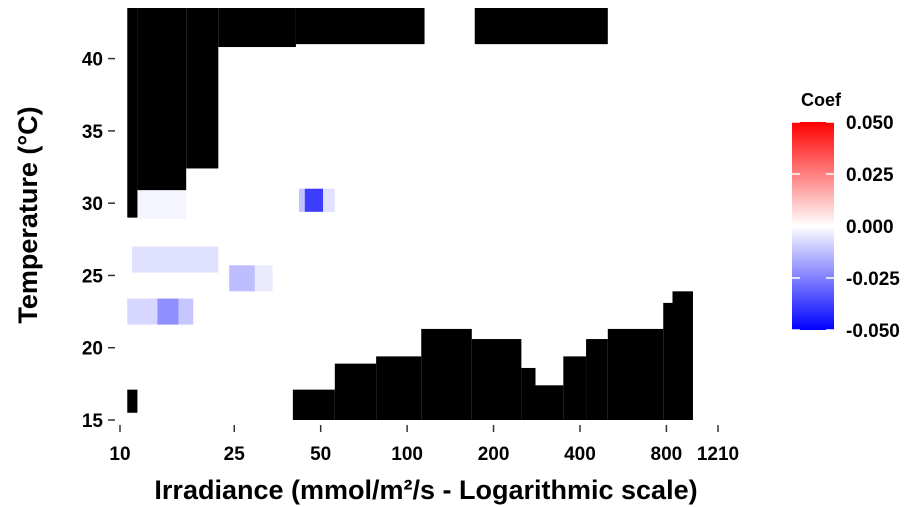 The image size is (917, 507). What do you see at coordinates (28, 214) in the screenshot?
I see `y-axis-title: Temperature (°C)` at bounding box center [28, 214].